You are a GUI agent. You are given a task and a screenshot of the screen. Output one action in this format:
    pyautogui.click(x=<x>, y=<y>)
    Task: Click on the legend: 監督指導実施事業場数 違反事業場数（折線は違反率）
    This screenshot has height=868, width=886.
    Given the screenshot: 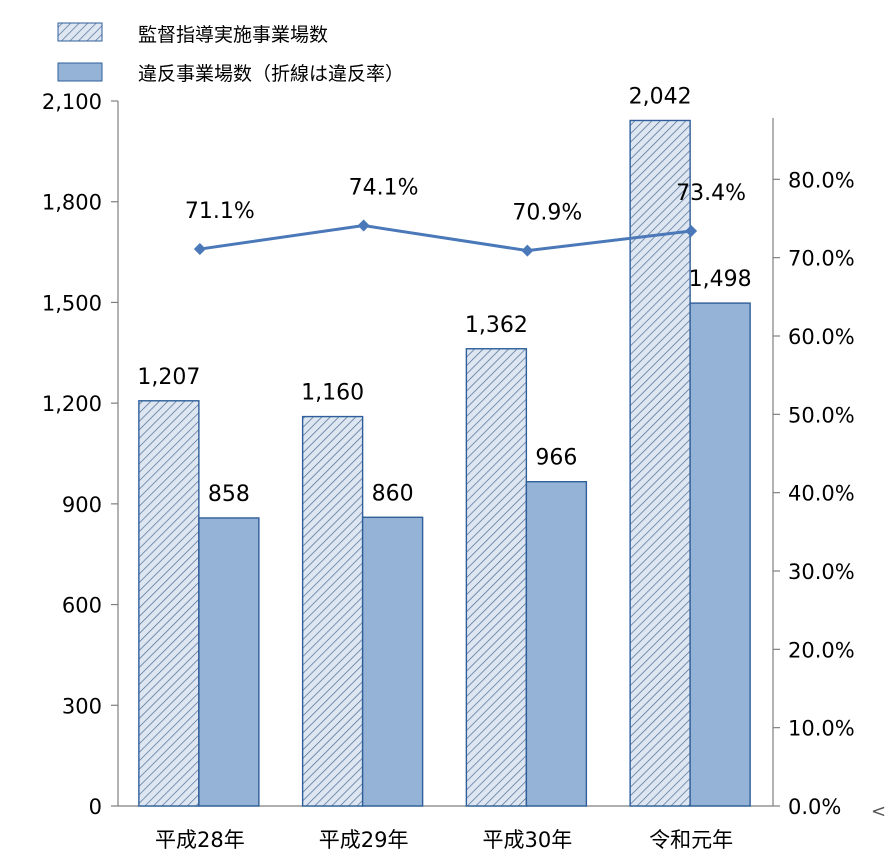 What is the action you would take?
    pyautogui.click(x=230, y=53)
    